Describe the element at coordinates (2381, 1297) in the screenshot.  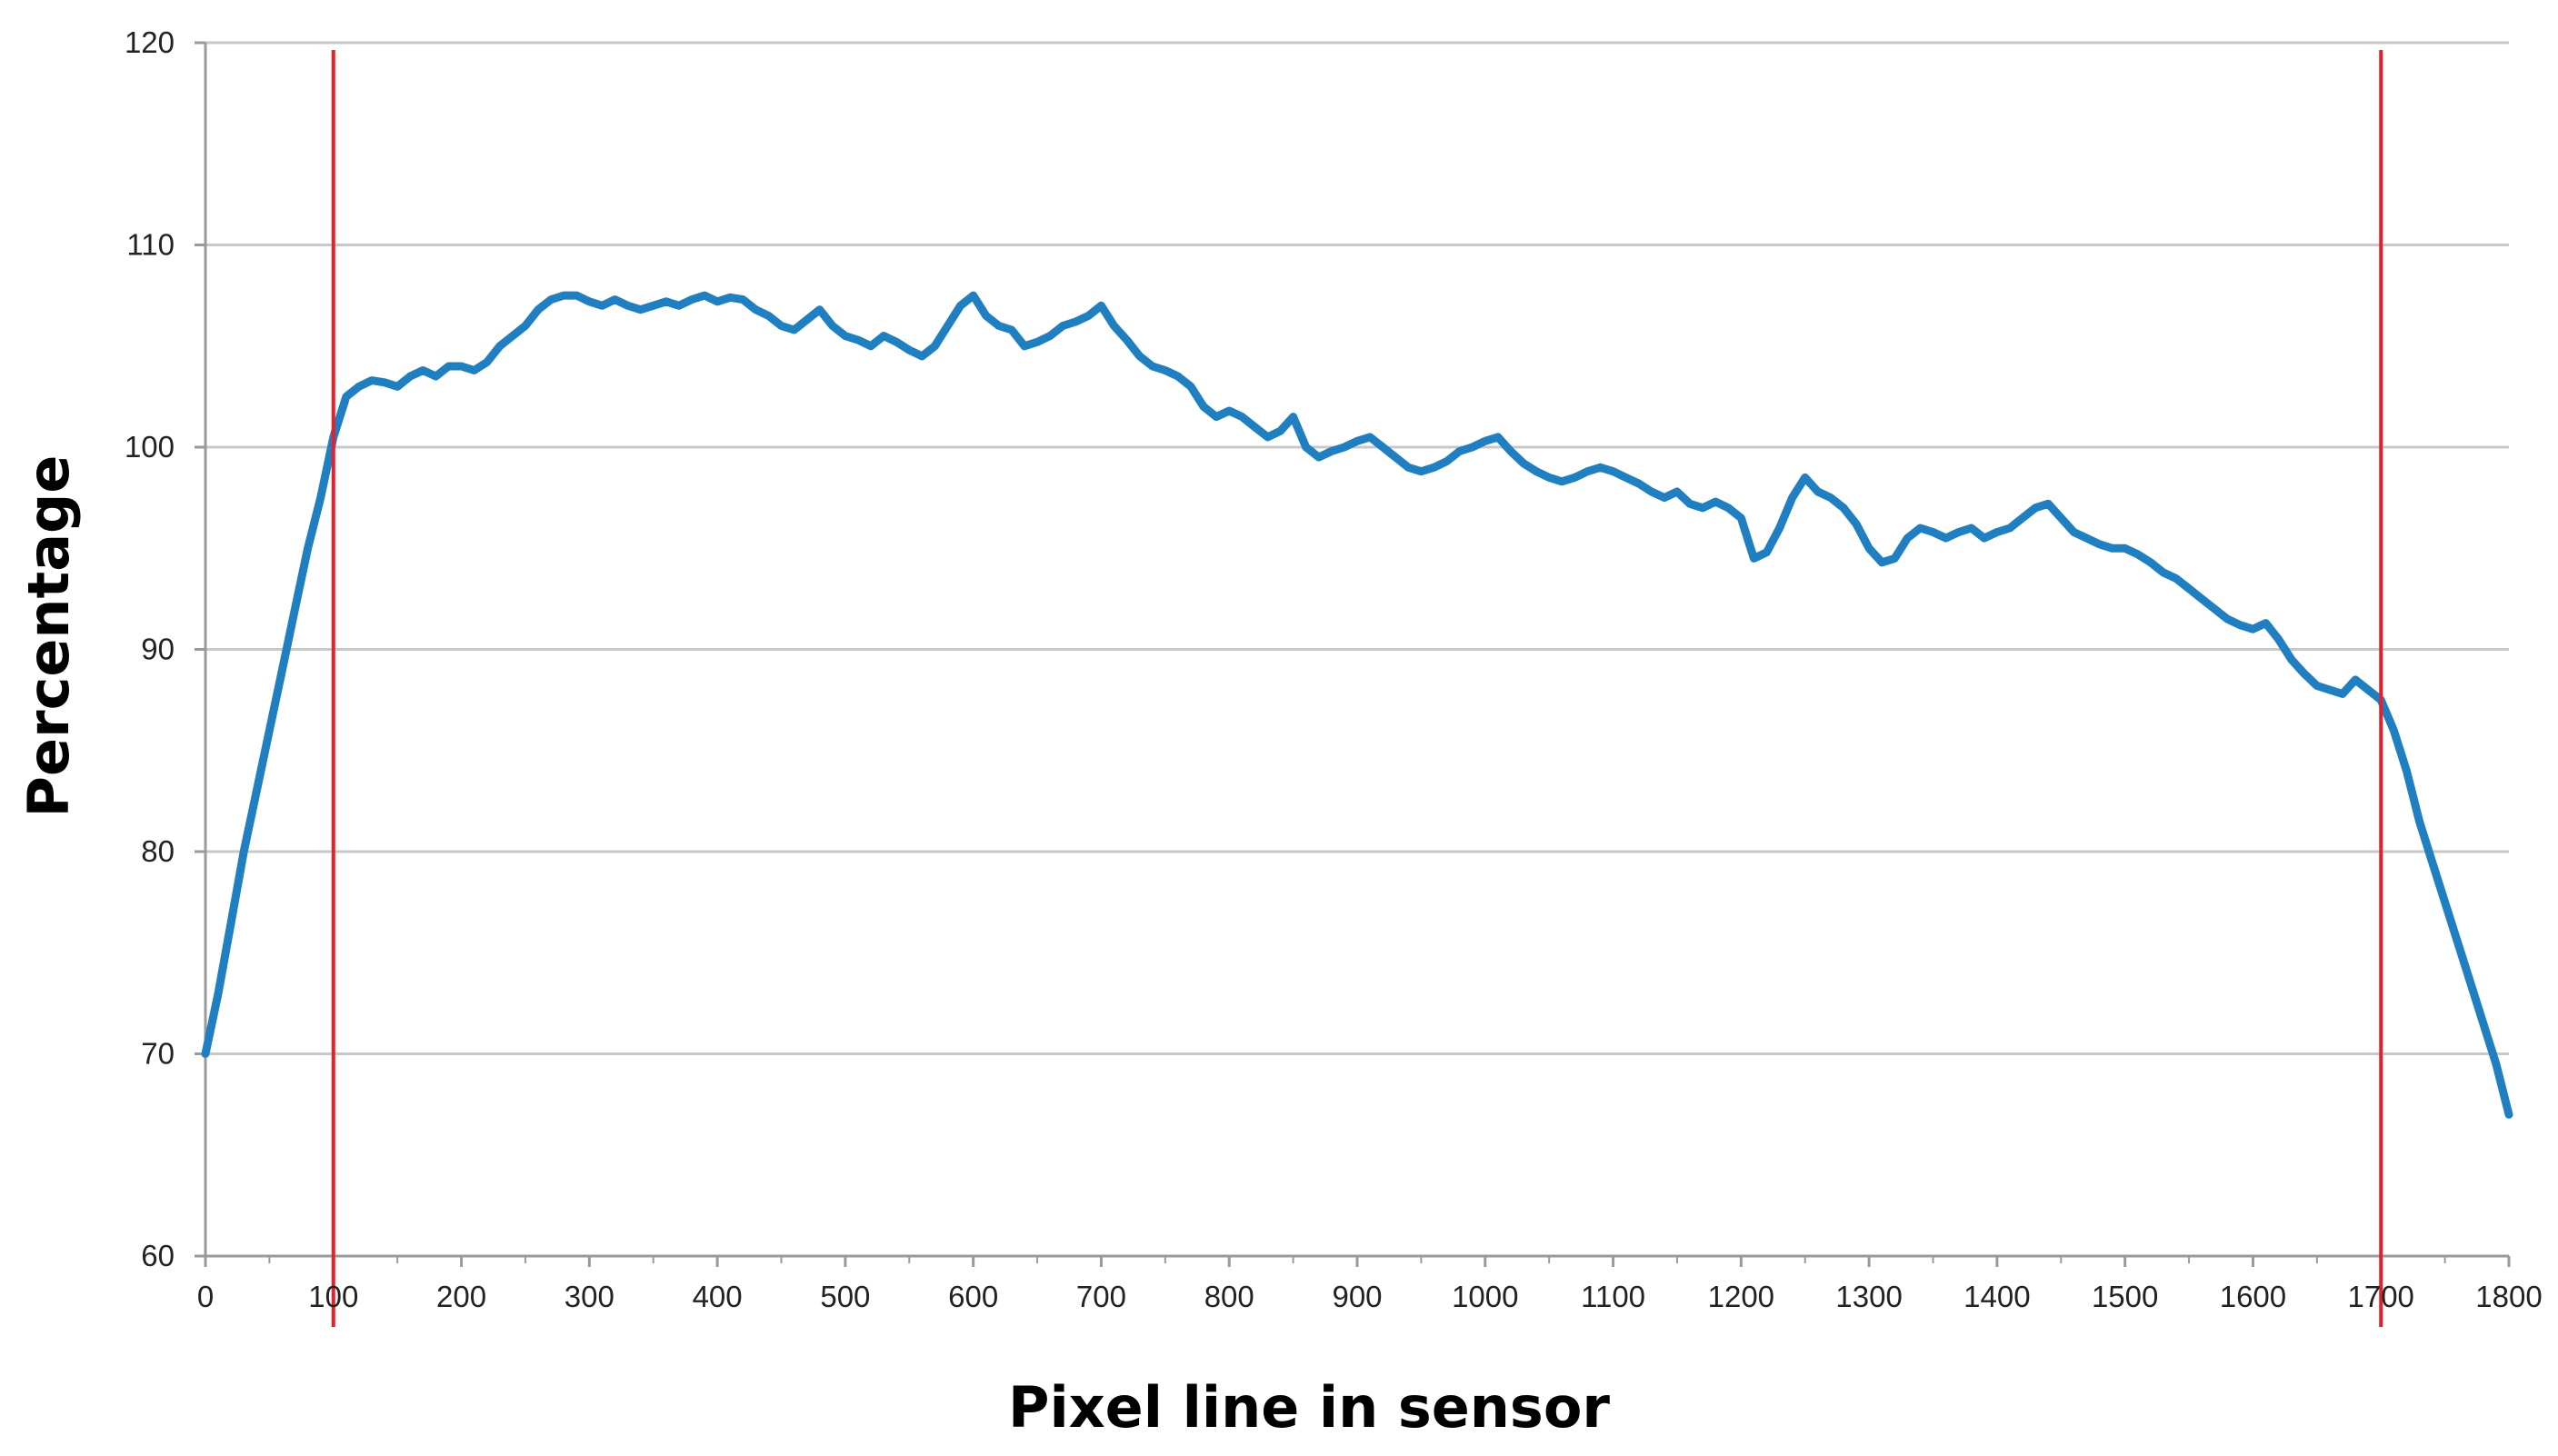
I see `x-tick-label: 1700` at that location.